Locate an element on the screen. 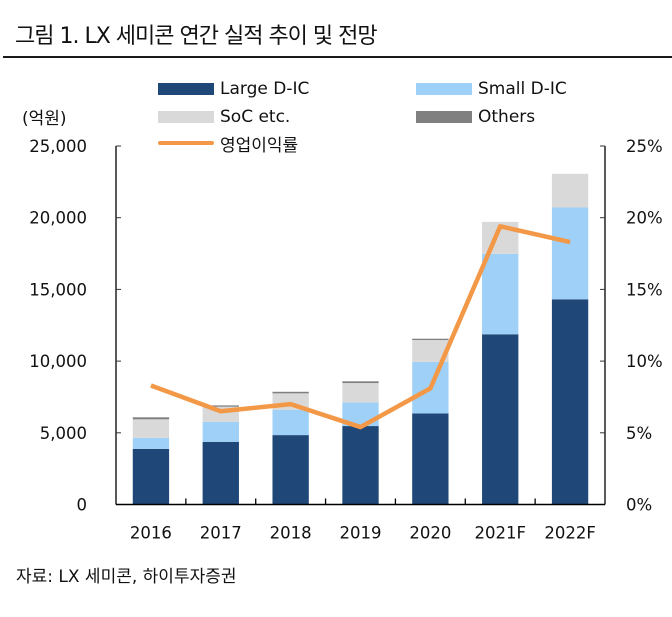  bar-segment-large-2019 is located at coordinates (360, 465).